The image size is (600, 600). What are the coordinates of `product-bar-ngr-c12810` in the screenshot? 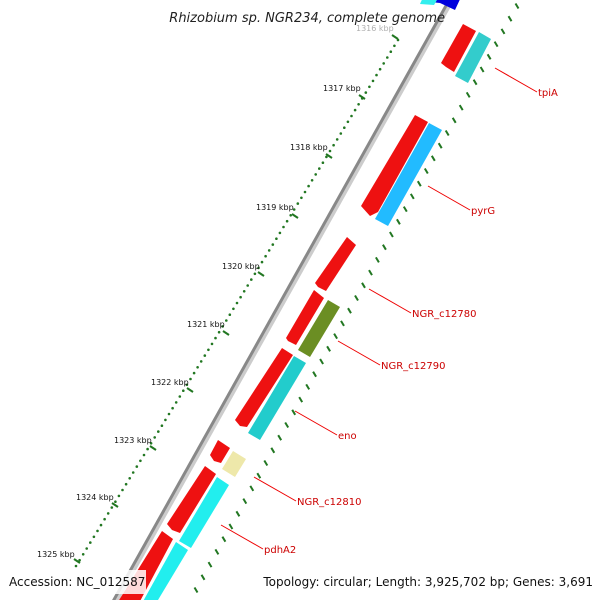 It's located at (234, 464).